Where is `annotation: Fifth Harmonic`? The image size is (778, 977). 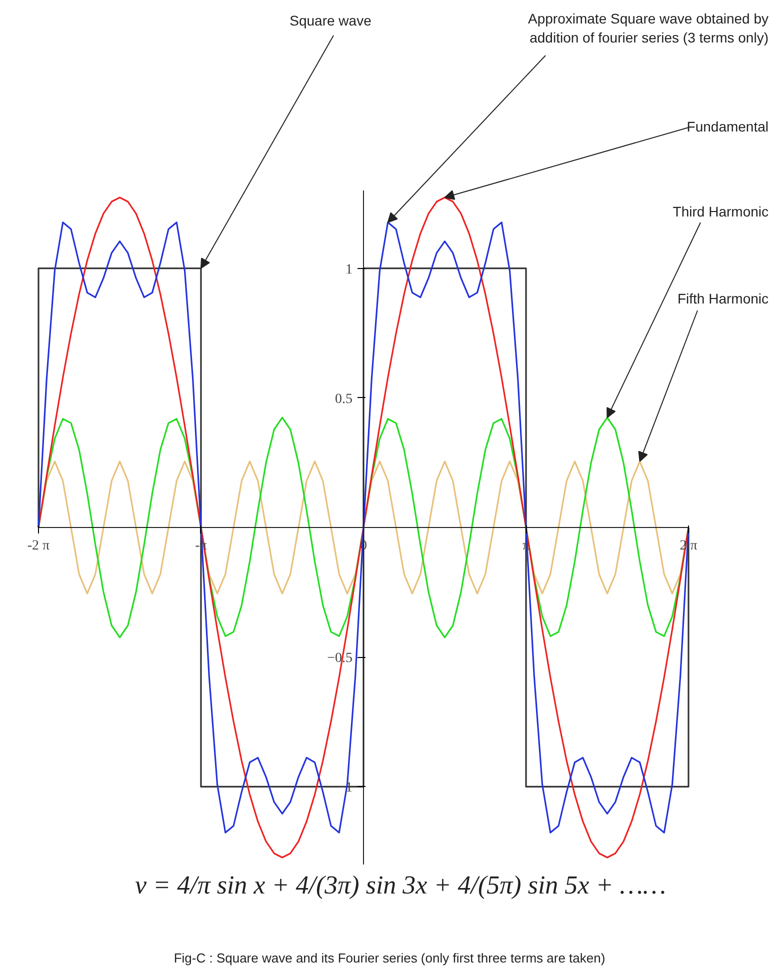 annotation: Fifth Harmonic is located at coordinates (723, 298).